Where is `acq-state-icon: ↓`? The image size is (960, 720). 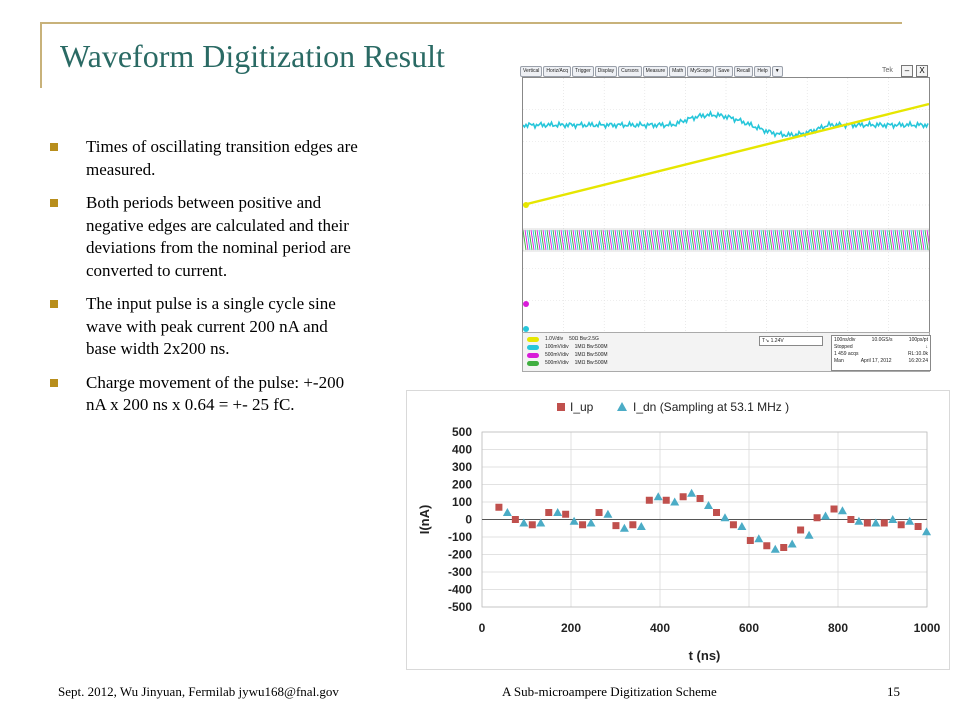
acq-state-icon: ↓ is located at coordinates (927, 347).